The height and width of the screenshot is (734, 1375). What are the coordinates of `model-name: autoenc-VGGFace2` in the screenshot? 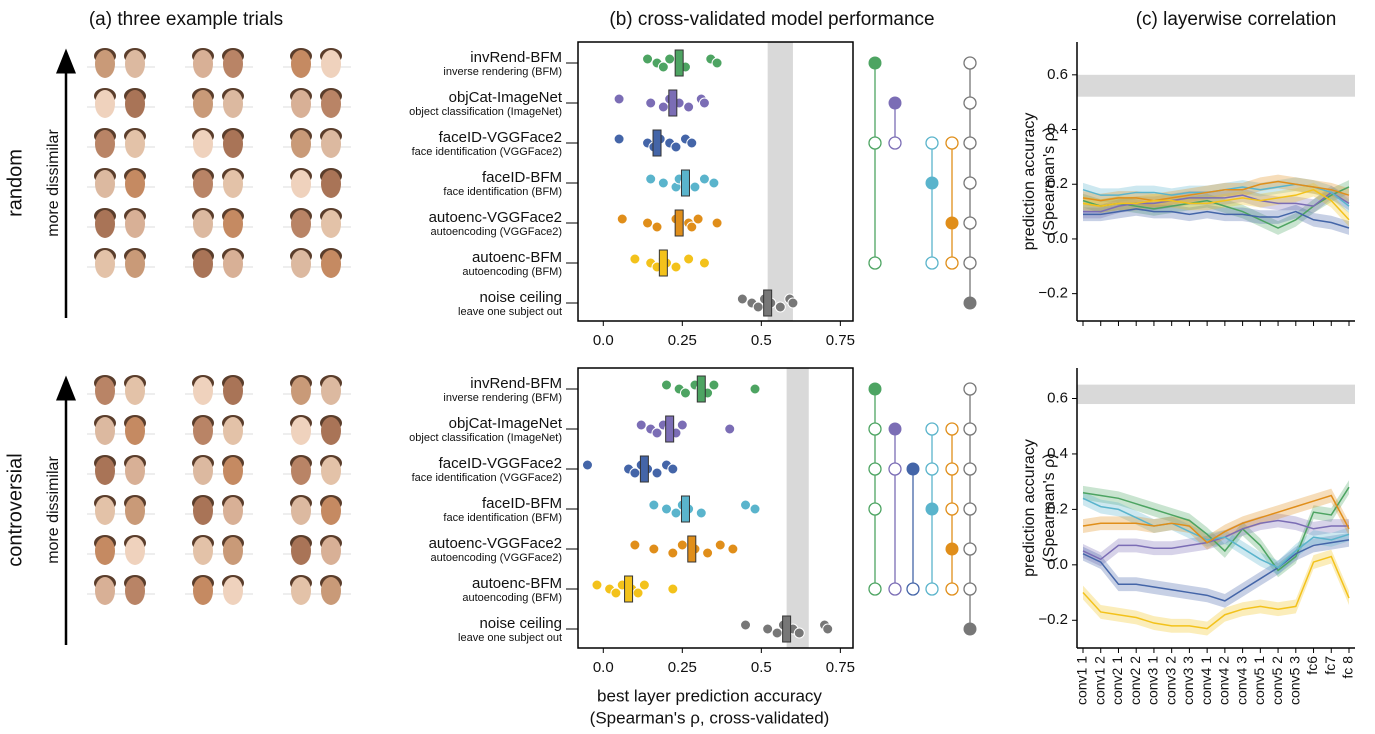 It's located at (495, 217).